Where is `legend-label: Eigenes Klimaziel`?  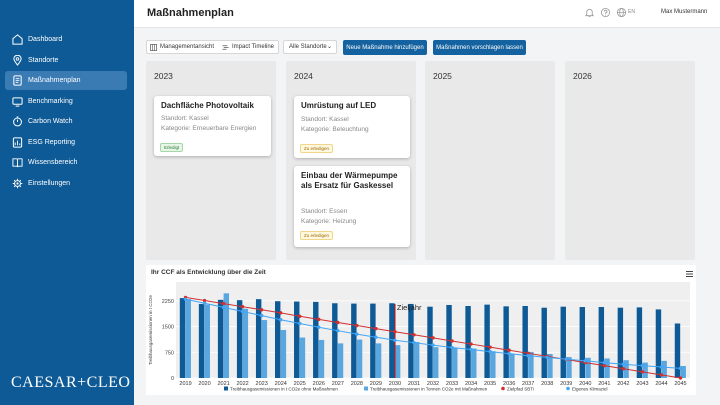
legend-label: Eigenes Klimaziel is located at coordinates (590, 389).